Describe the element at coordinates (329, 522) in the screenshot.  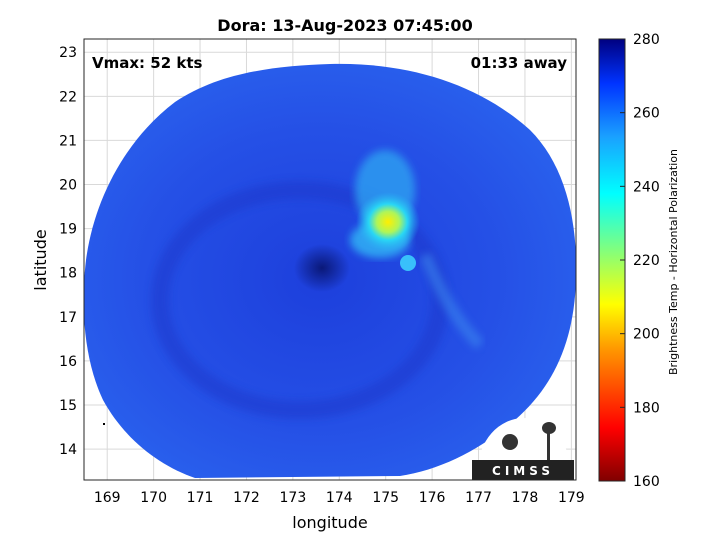
I see `x-axis-label: longitude` at that location.